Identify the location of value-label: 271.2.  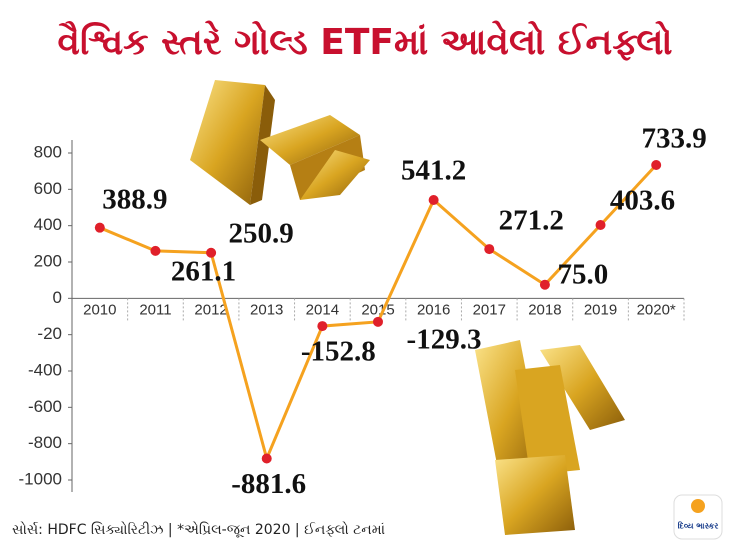
(531, 221).